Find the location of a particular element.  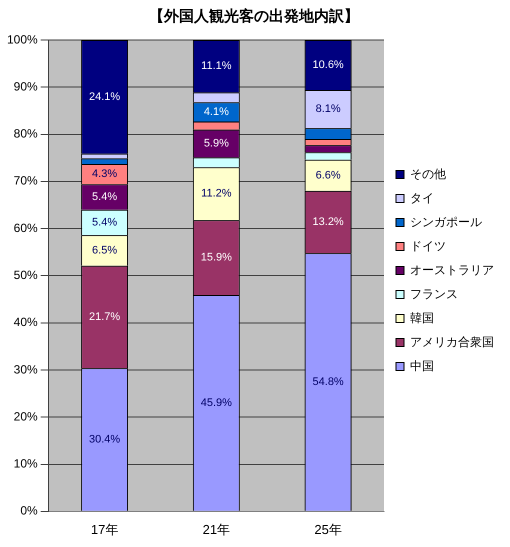

y-tick-label: 0% is located at coordinates (29, 511).